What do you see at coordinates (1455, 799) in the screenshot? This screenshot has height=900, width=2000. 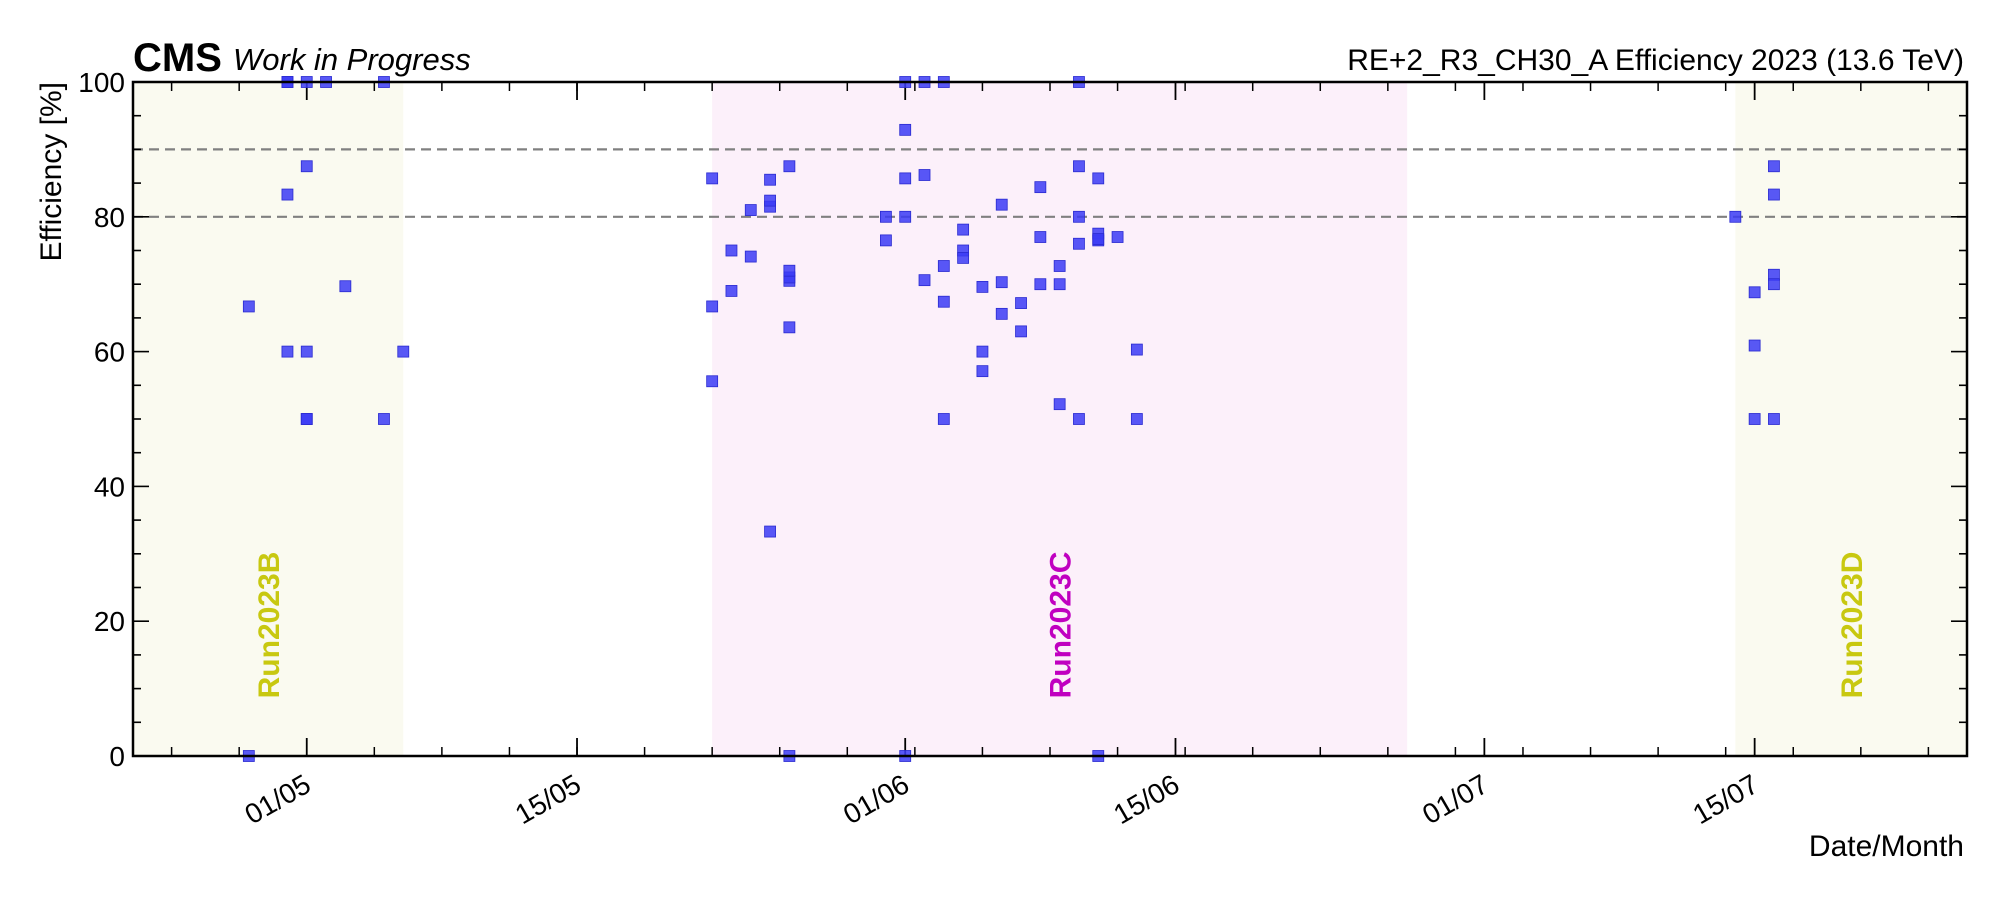 I see `x-tick-label: 01/07` at bounding box center [1455, 799].